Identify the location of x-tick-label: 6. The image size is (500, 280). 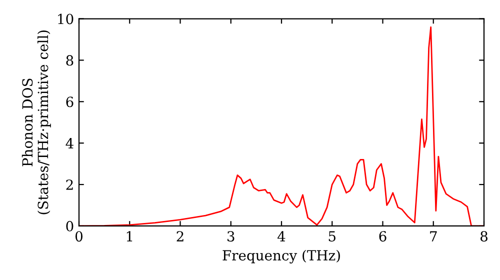
(382, 236).